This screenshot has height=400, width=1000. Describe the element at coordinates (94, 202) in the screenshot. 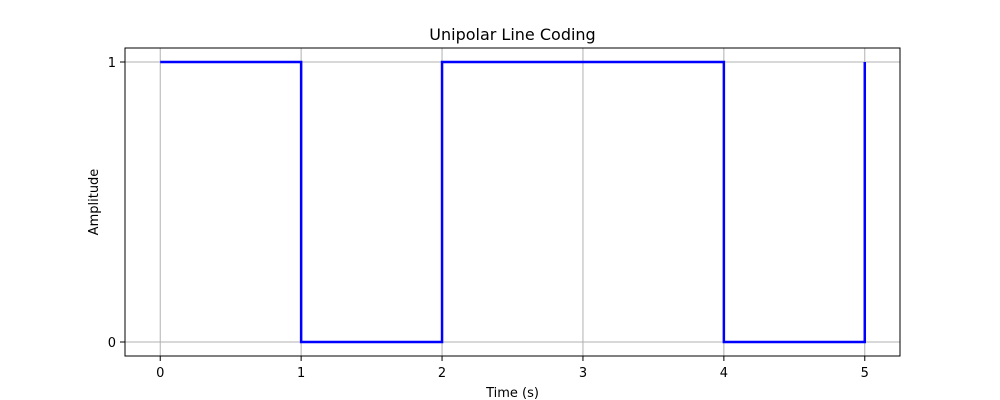

I see `y-axis-label: Amplitude` at that location.